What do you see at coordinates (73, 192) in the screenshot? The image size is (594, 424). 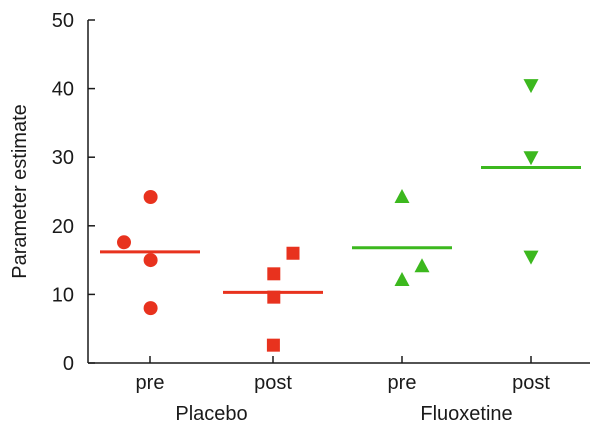 I see `y-ticks: 0 10 20 30 40 50` at bounding box center [73, 192].